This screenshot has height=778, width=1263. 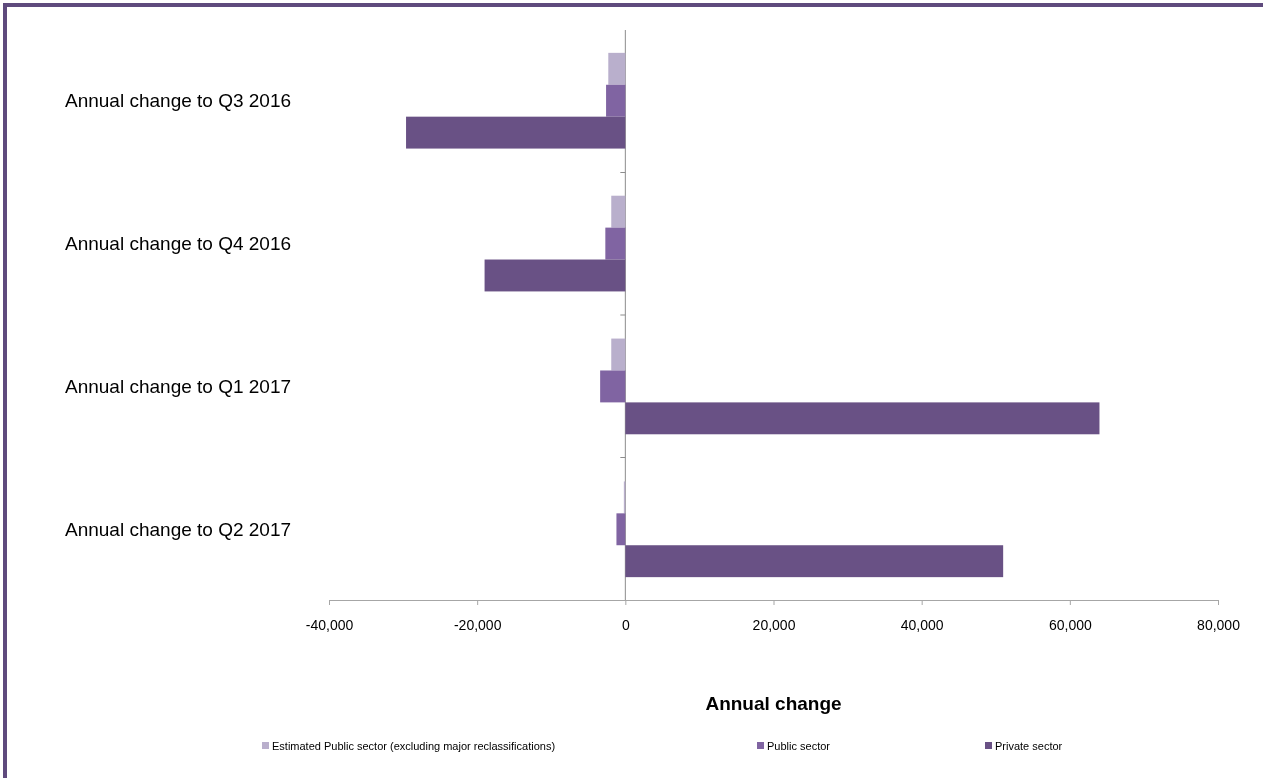 I want to click on x-tick-label: 20,000, so click(x=774, y=625).